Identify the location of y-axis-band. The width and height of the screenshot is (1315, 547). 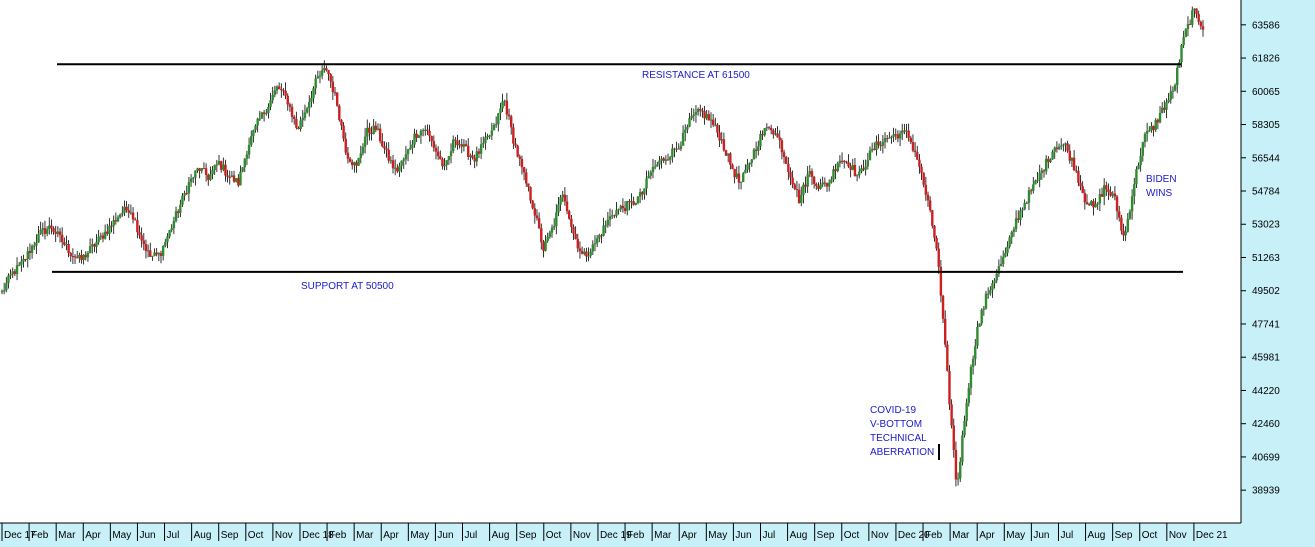
(1278, 261).